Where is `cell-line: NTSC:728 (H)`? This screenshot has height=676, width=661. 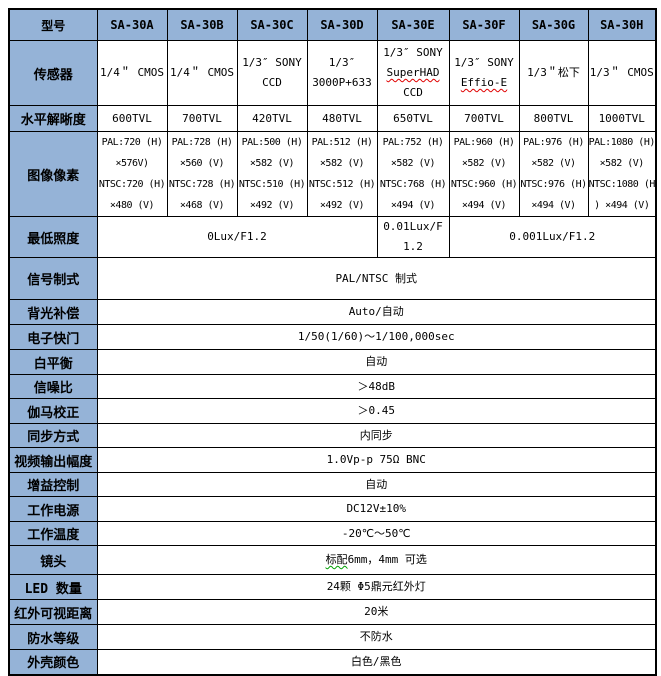 cell-line: NTSC:728 (H) is located at coordinates (202, 184).